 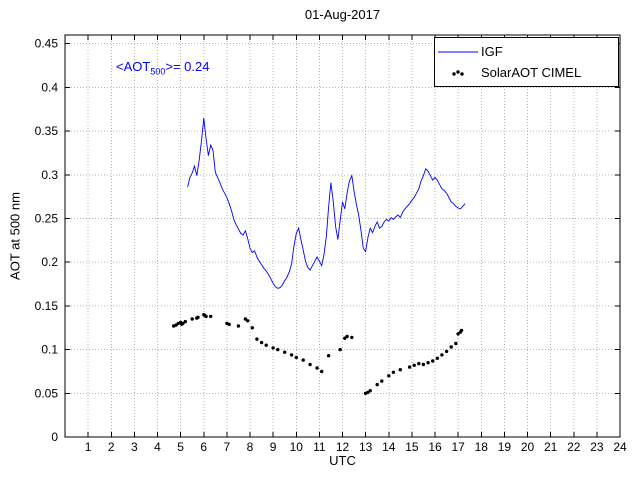 What do you see at coordinates (273, 447) in the screenshot?
I see `svg-text: 9` at bounding box center [273, 447].